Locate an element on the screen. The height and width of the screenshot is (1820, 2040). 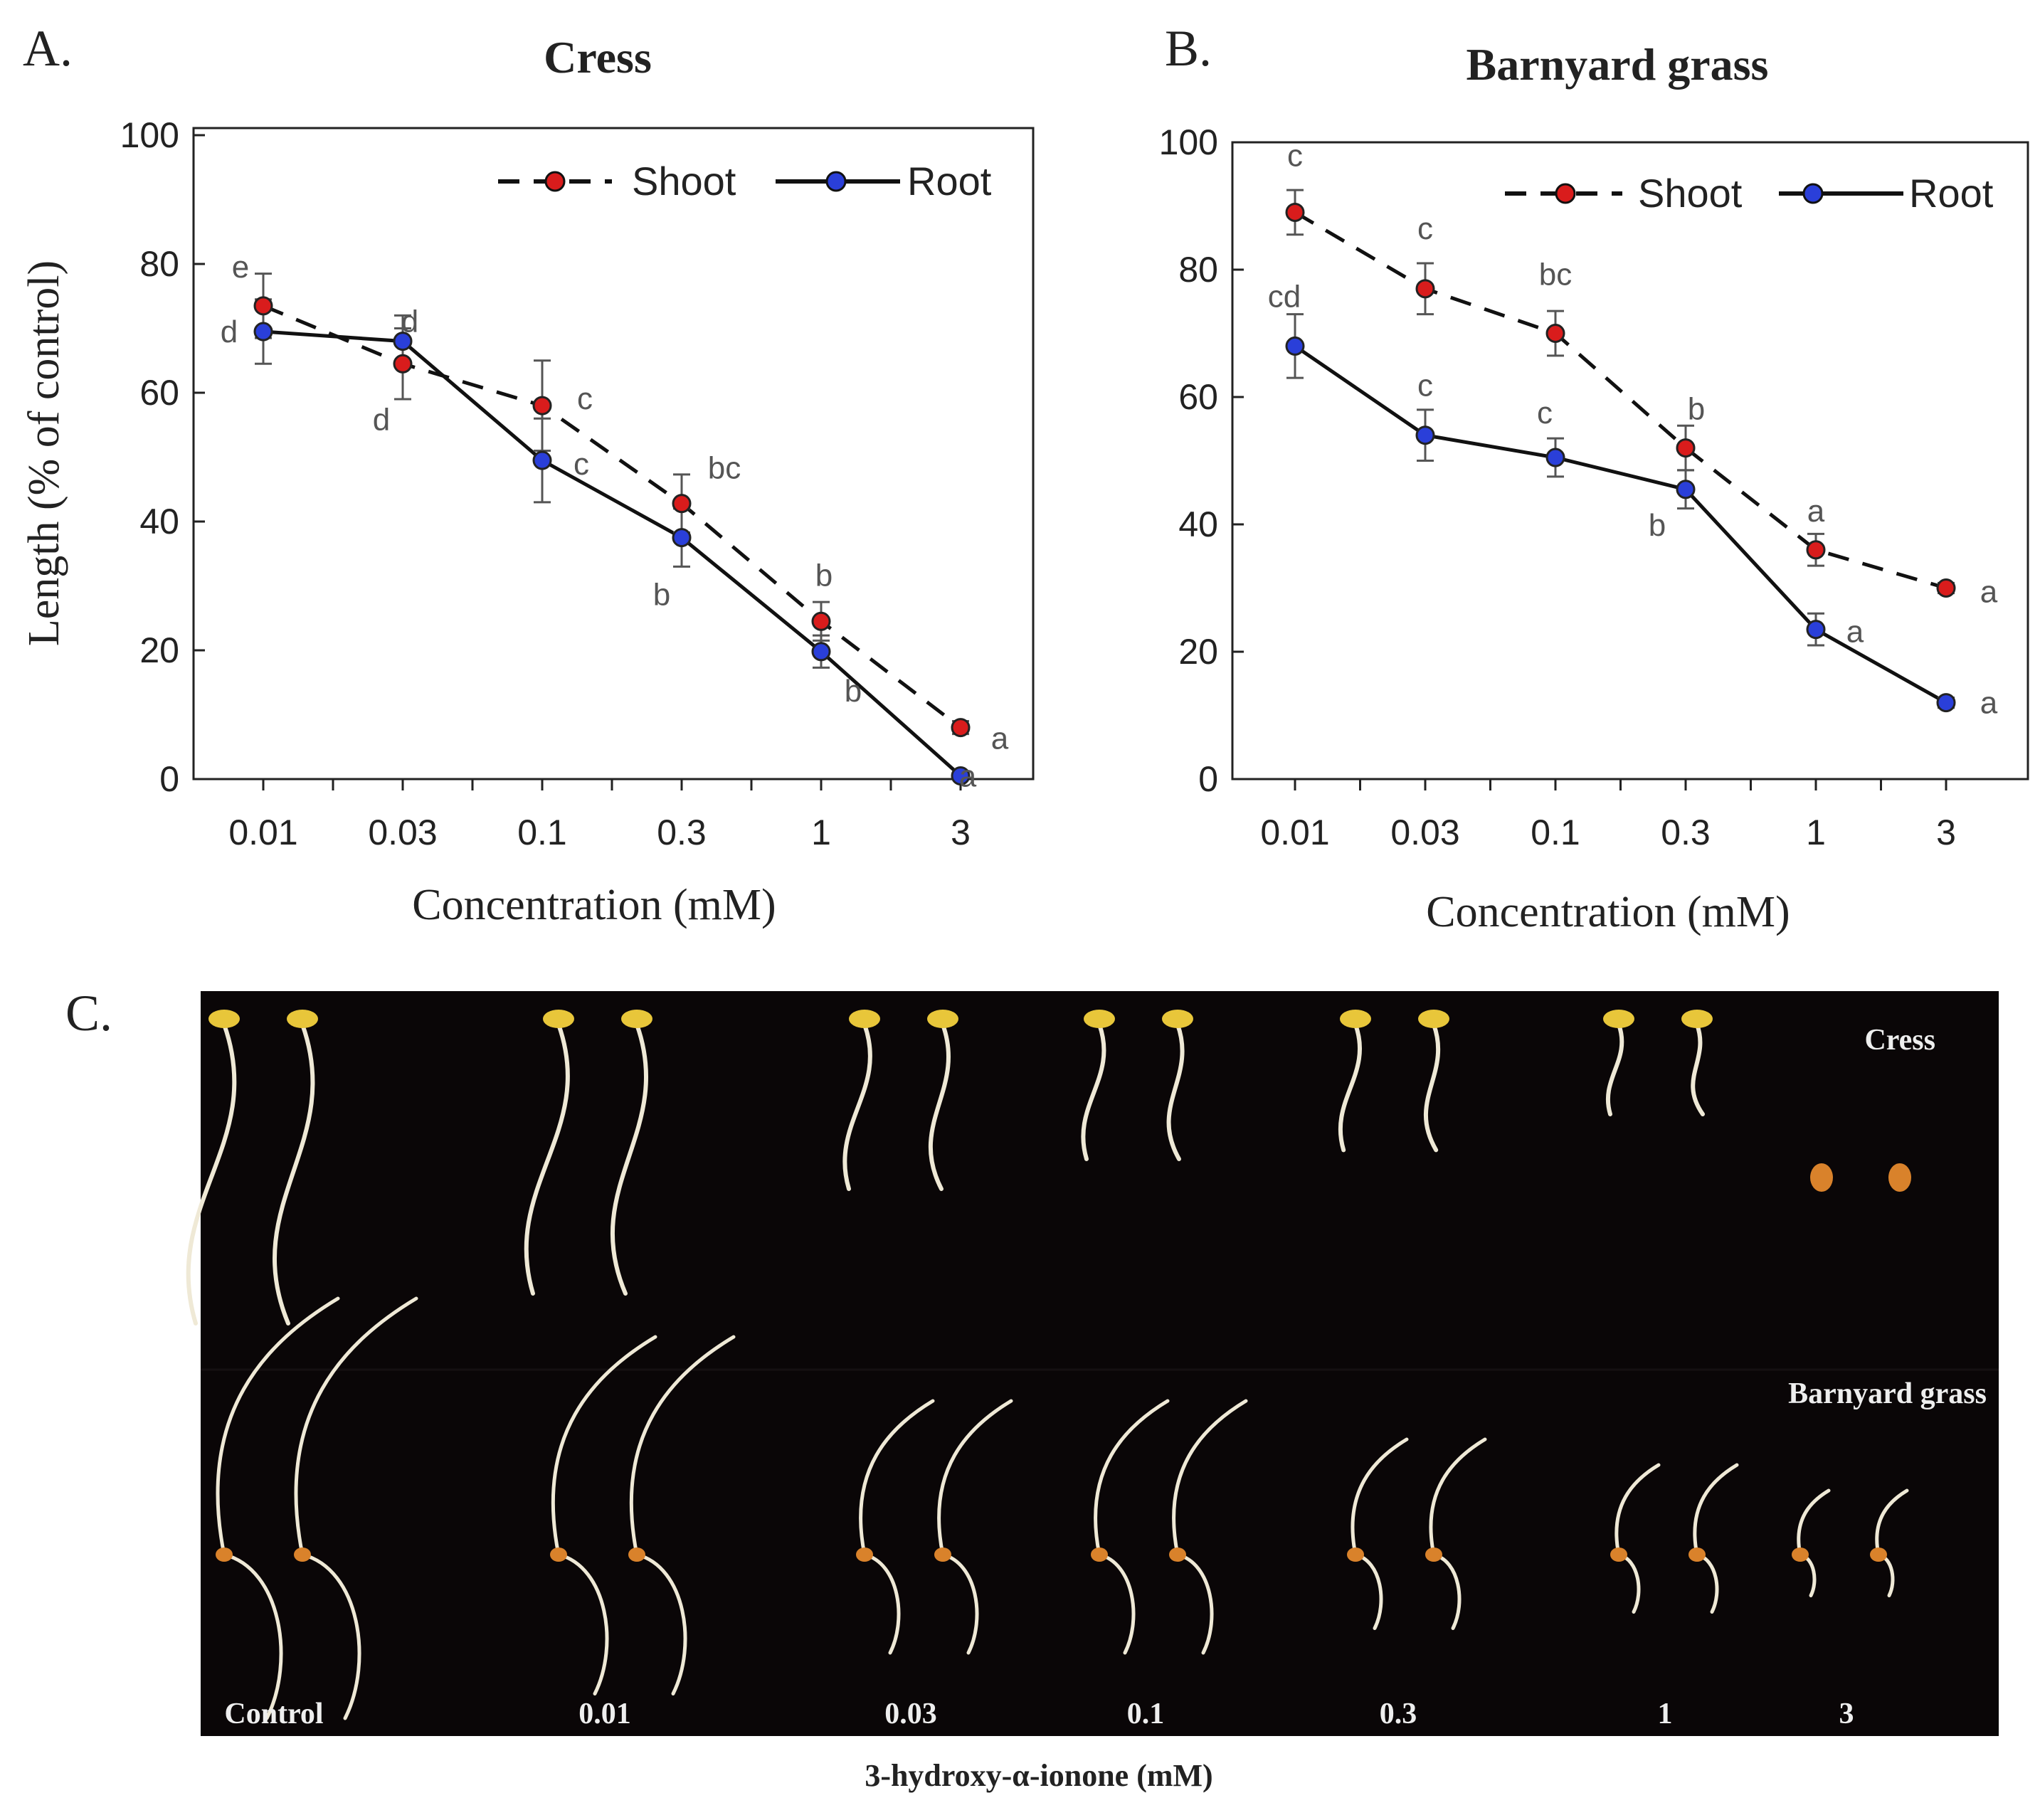
concentration-label: 1 is located at coordinates (1665, 1714).